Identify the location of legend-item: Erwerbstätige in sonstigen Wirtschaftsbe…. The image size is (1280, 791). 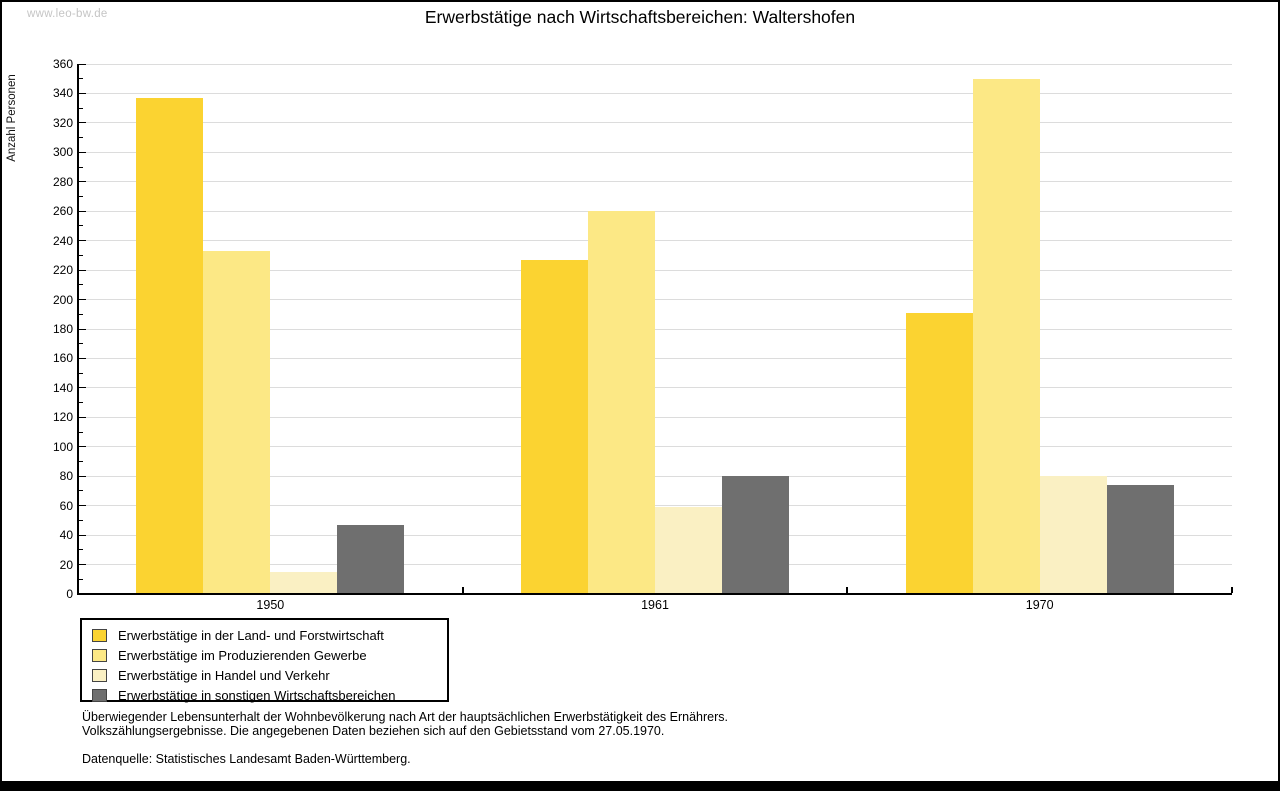
(264, 695).